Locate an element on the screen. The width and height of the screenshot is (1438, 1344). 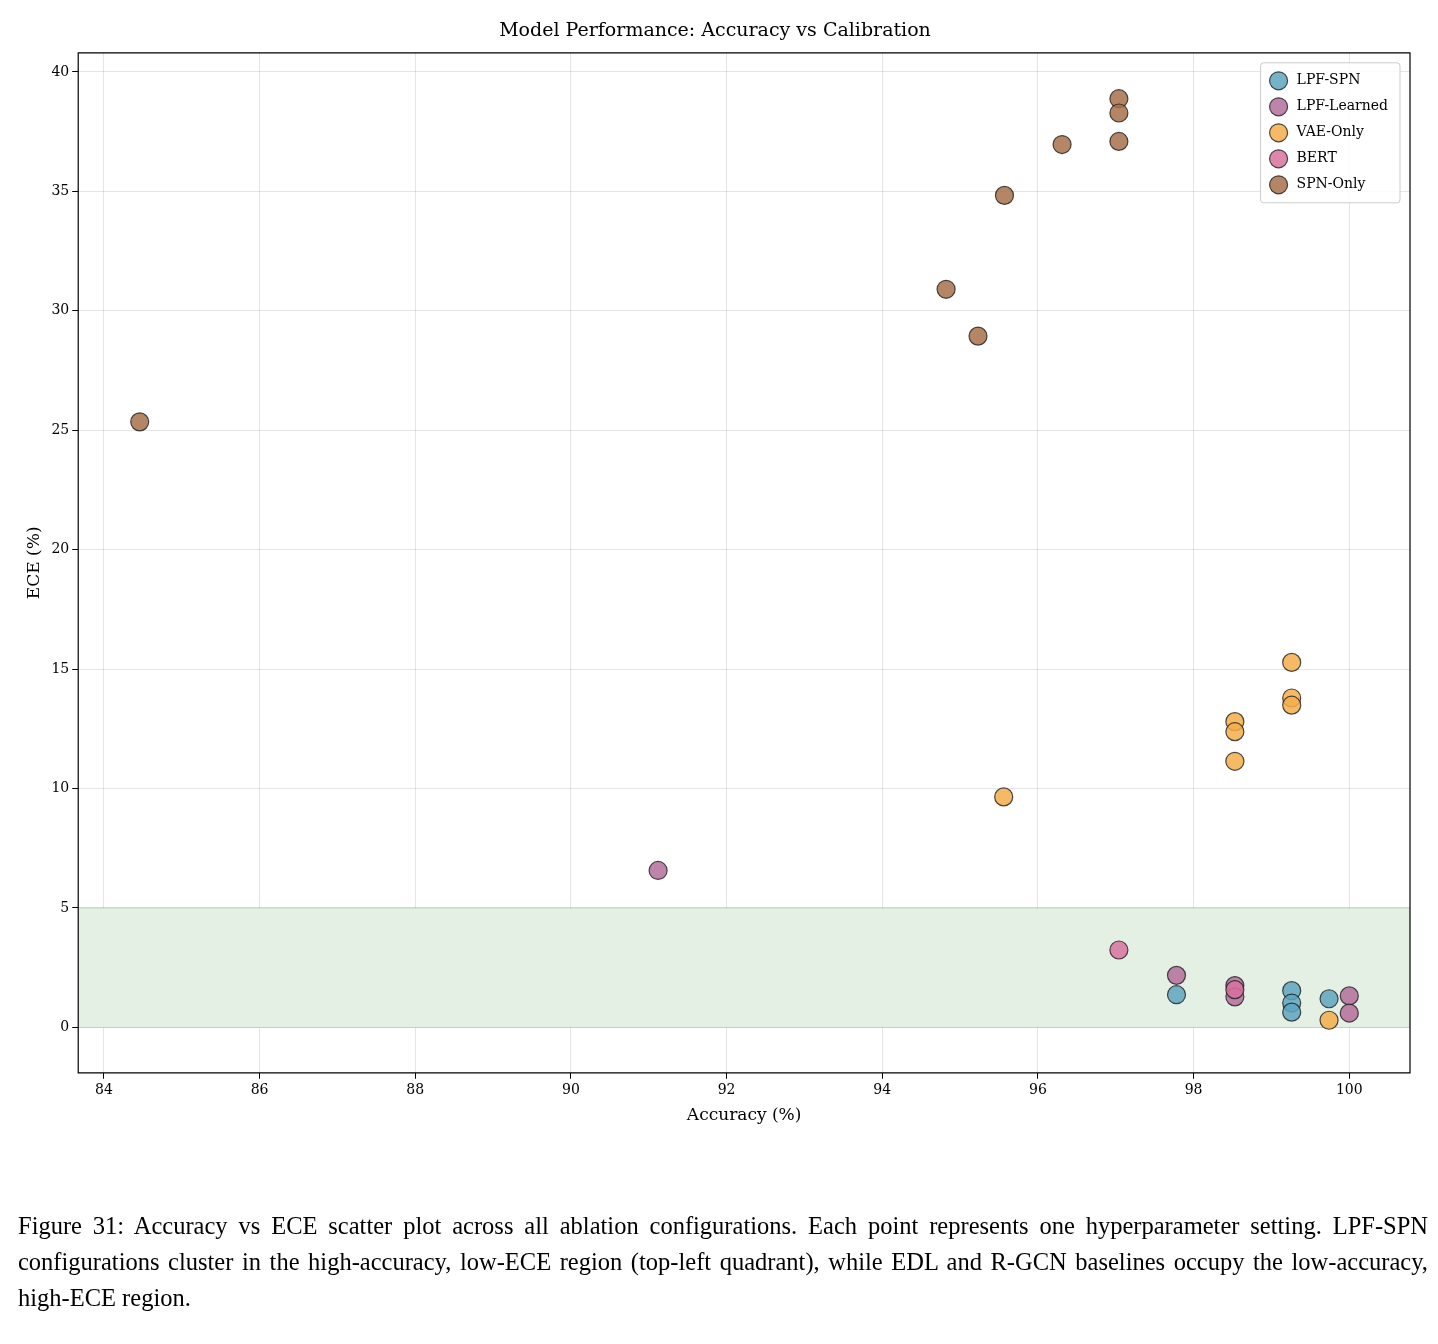
y-axis-title: ECE (%) is located at coordinates (32, 563).